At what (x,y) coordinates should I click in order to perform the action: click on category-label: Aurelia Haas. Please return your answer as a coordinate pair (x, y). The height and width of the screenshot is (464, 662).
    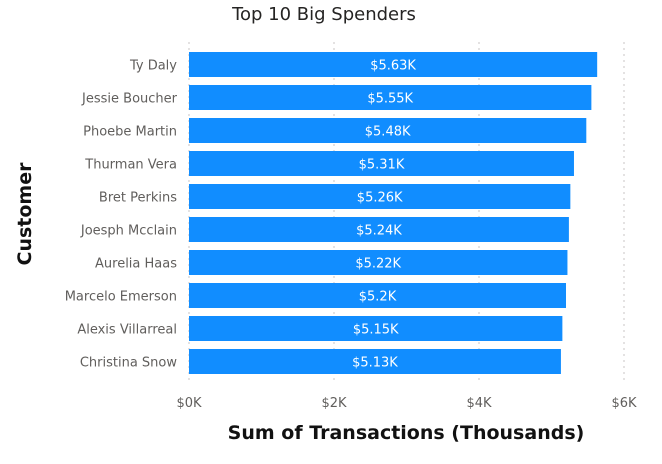
    Looking at the image, I should click on (136, 264).